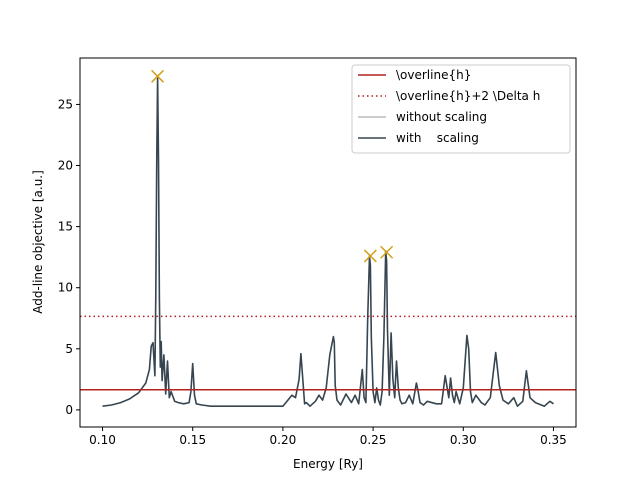 This screenshot has height=480, width=640. I want to click on y-tick-label: 5, so click(69, 349).